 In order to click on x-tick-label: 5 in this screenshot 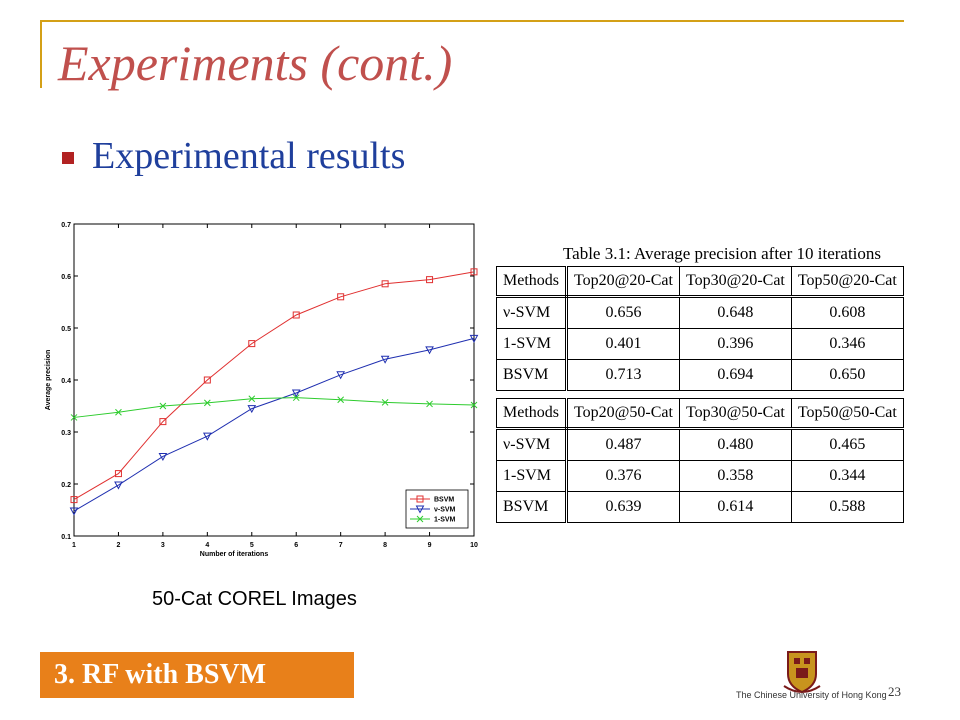, I will do `click(252, 545)`.